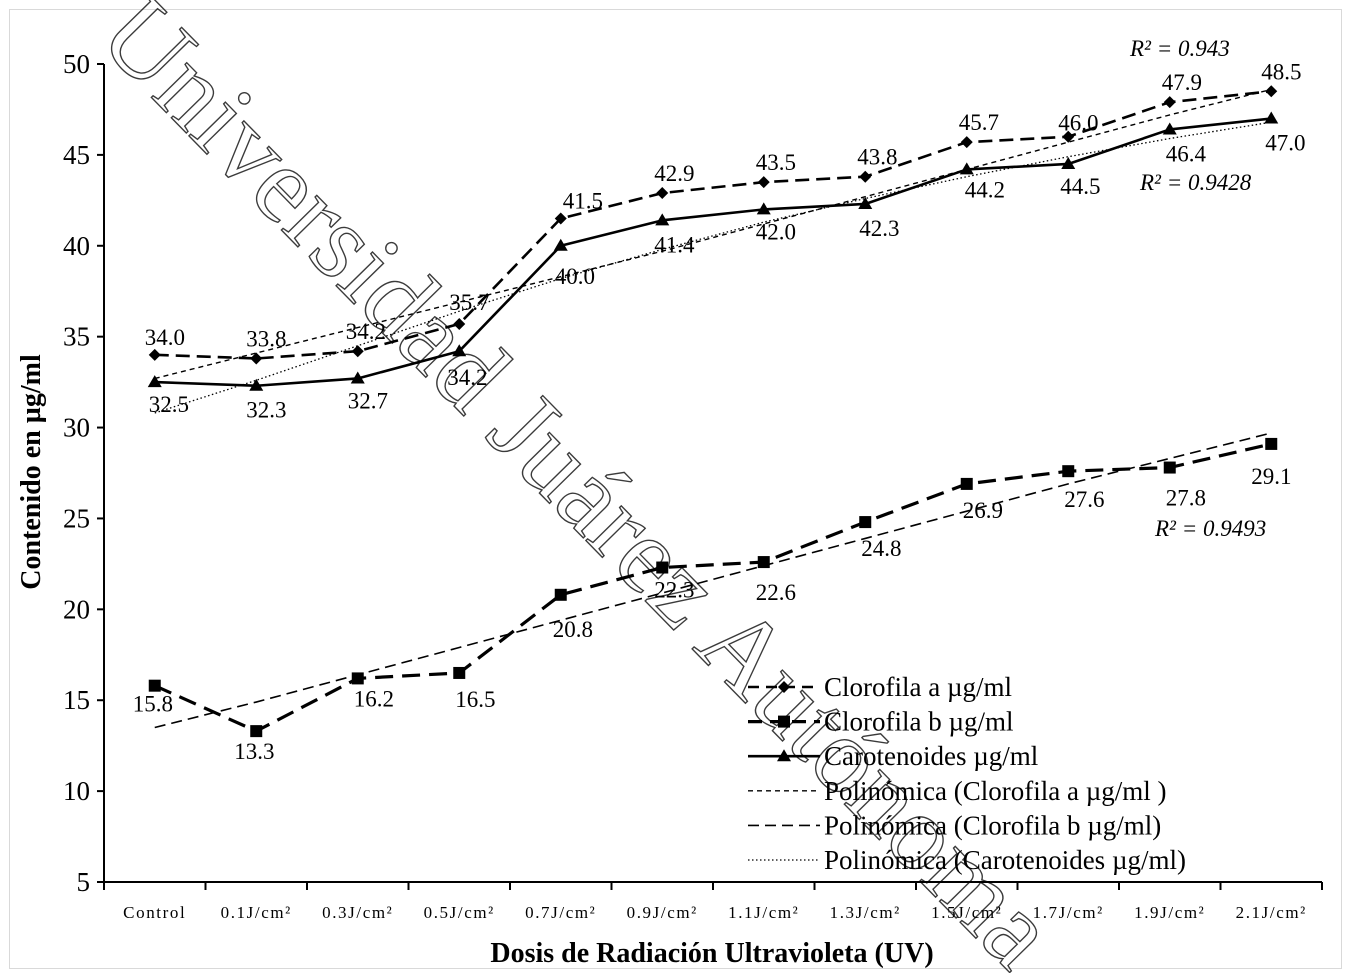 The image size is (1351, 973). I want to click on data-label: 47.0, so click(1285, 143).